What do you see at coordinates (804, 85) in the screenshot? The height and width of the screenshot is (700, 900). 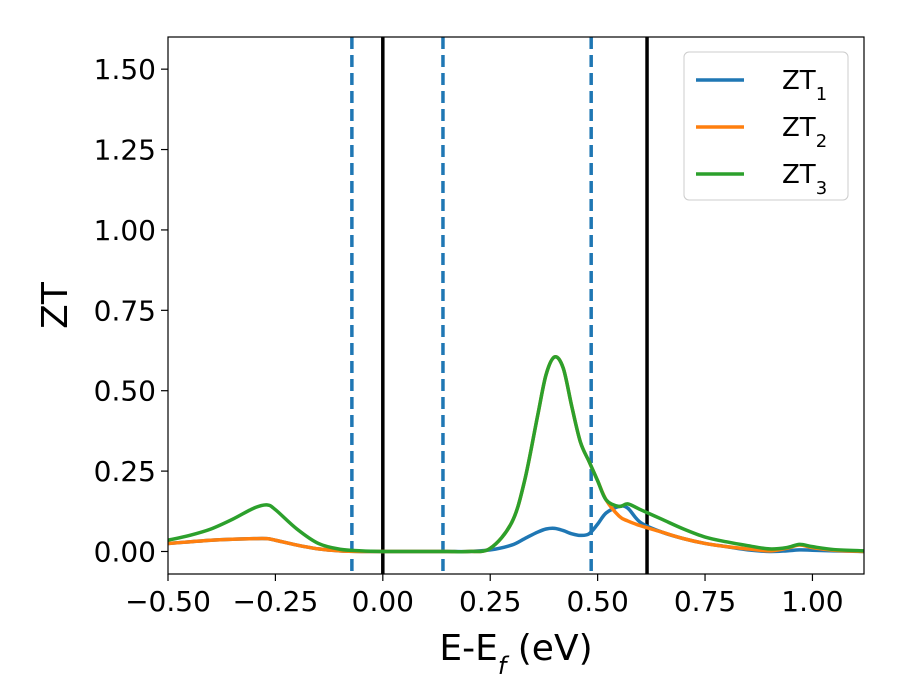 I see `legend-label-1: ZT1` at bounding box center [804, 85].